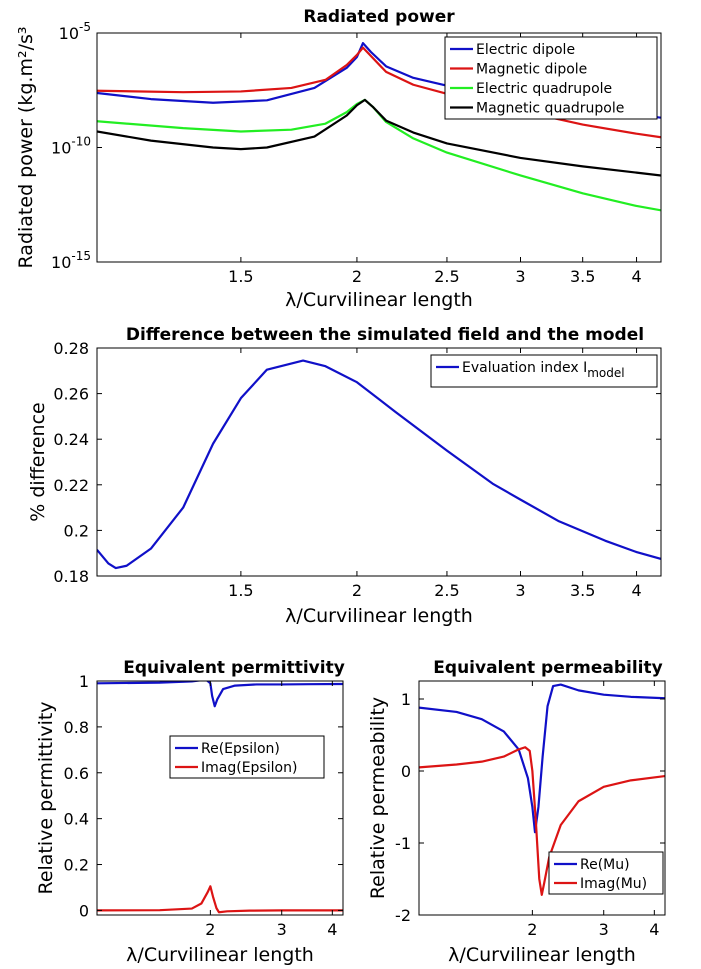  Describe the element at coordinates (332, 929) in the screenshot. I see `permittivity-x-tick-label: 4` at that location.